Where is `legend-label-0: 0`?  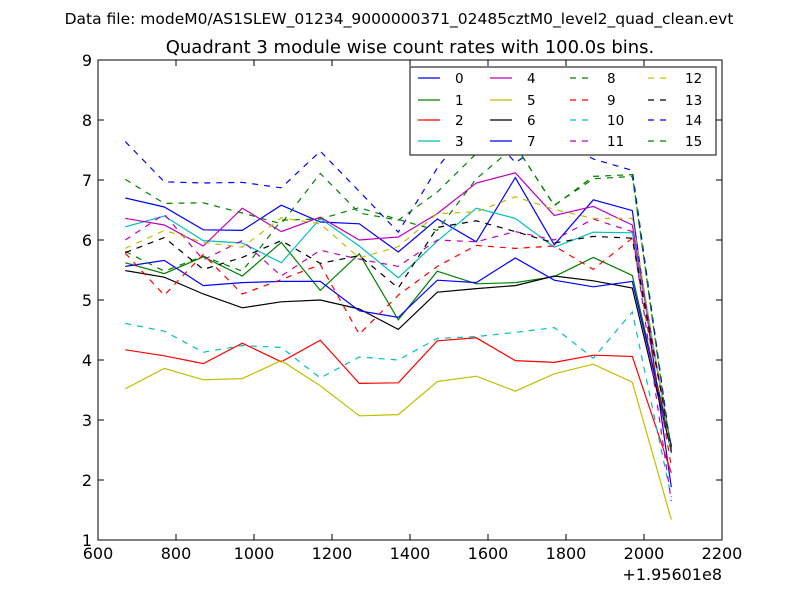 legend-label-0: 0 is located at coordinates (459, 79).